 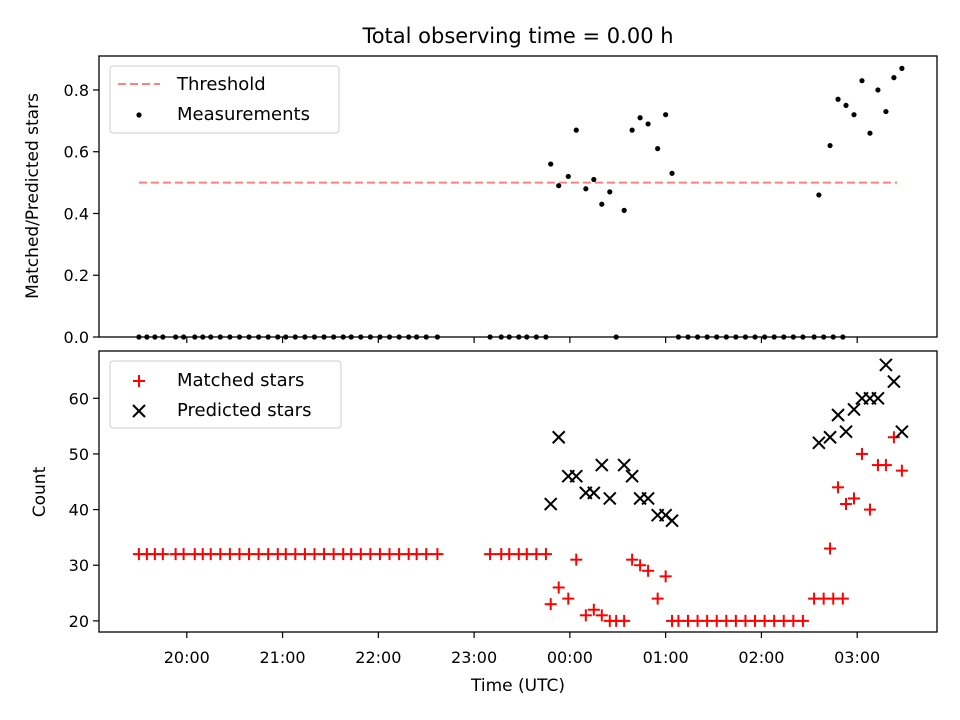 I want to click on y-tick-label: 0.6, so click(x=76, y=152).